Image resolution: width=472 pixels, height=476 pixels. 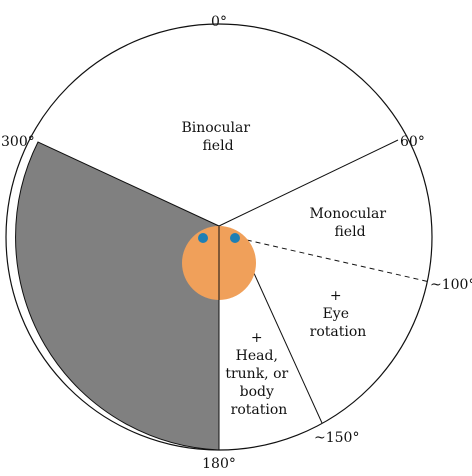 I want to click on head-rotation-line-2: Head,, so click(x=257, y=356).